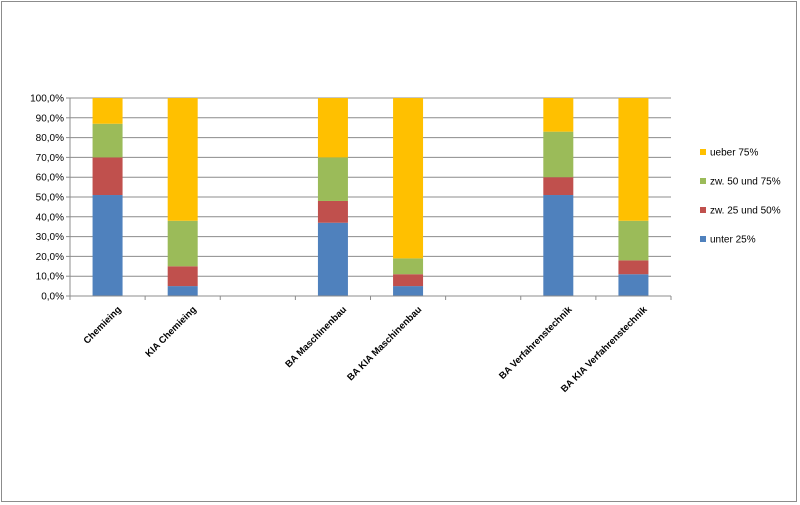  I want to click on y-tick-label: 20,0%, so click(50, 257).